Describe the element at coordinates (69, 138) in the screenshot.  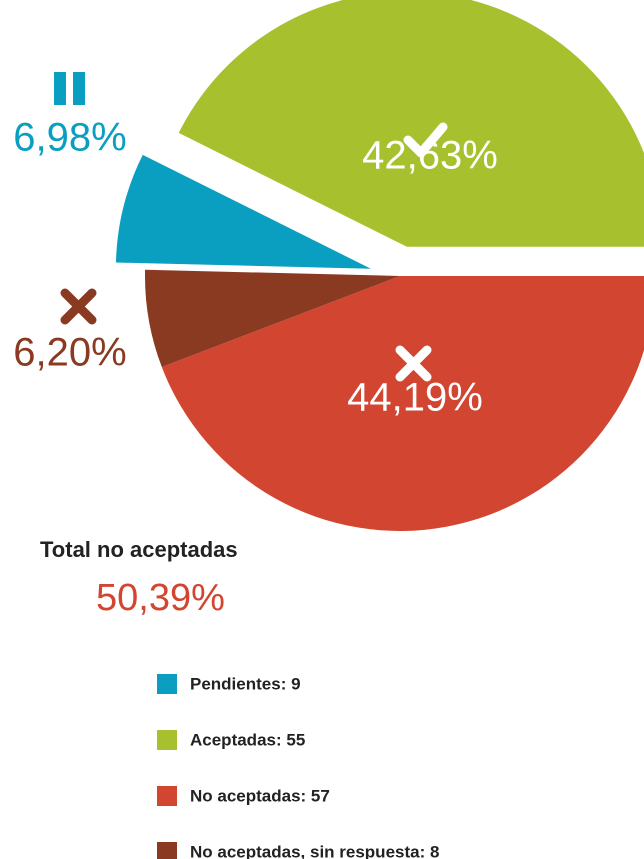
I see `value-label: 6,98%` at that location.